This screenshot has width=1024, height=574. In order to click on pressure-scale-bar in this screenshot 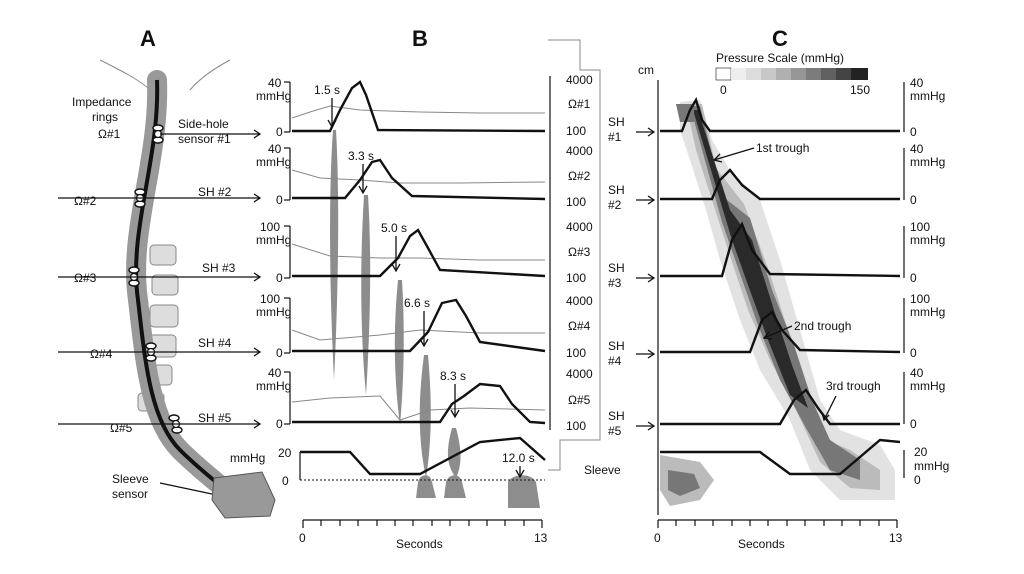, I will do `click(791, 74)`.